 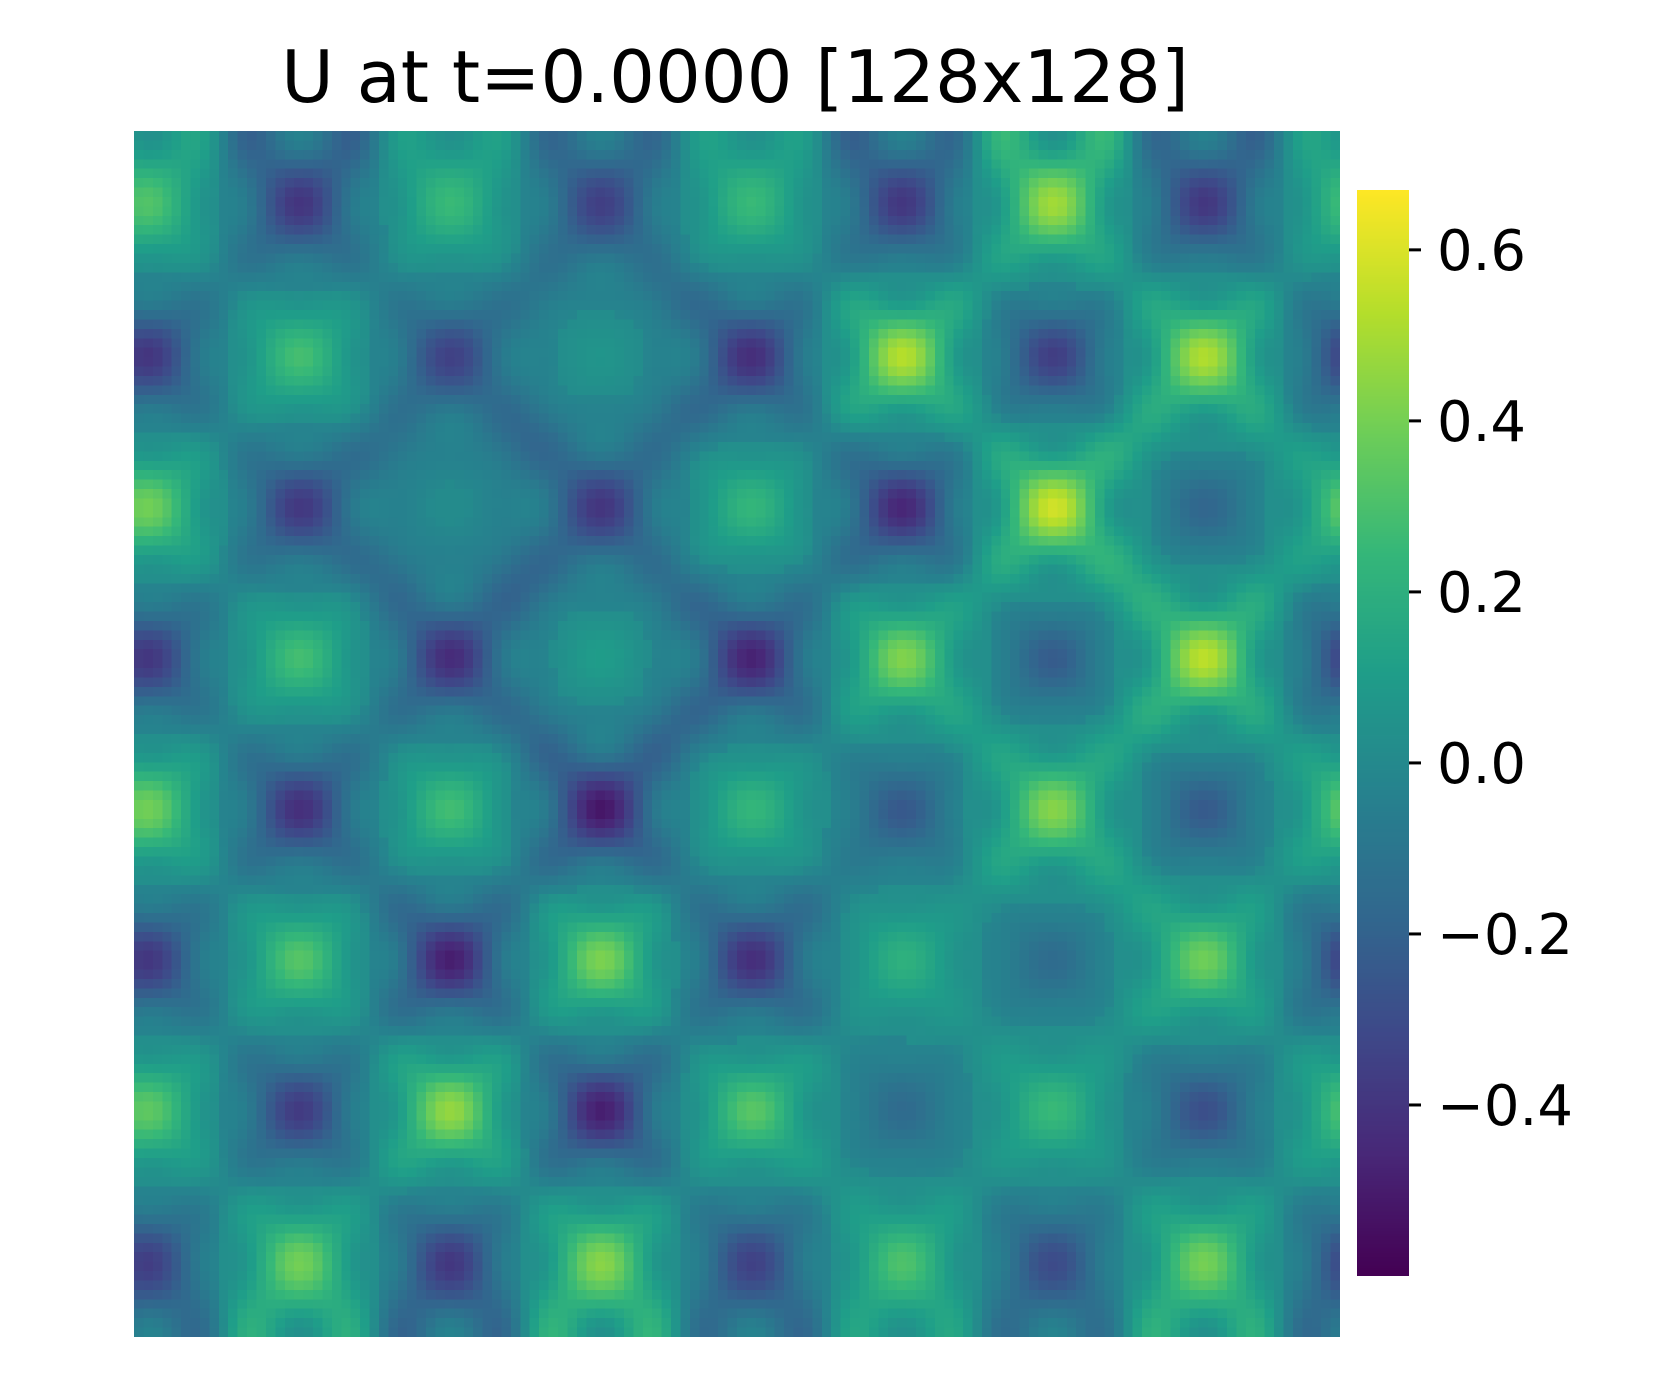 What do you see at coordinates (1481, 422) in the screenshot?
I see `colorbar-tick-label: 0.4` at bounding box center [1481, 422].